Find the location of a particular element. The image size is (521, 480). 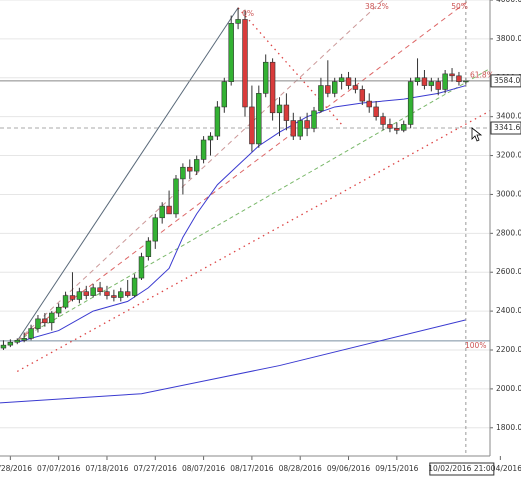

x-tick-label: 10/04/2016 is located at coordinates (500, 468).